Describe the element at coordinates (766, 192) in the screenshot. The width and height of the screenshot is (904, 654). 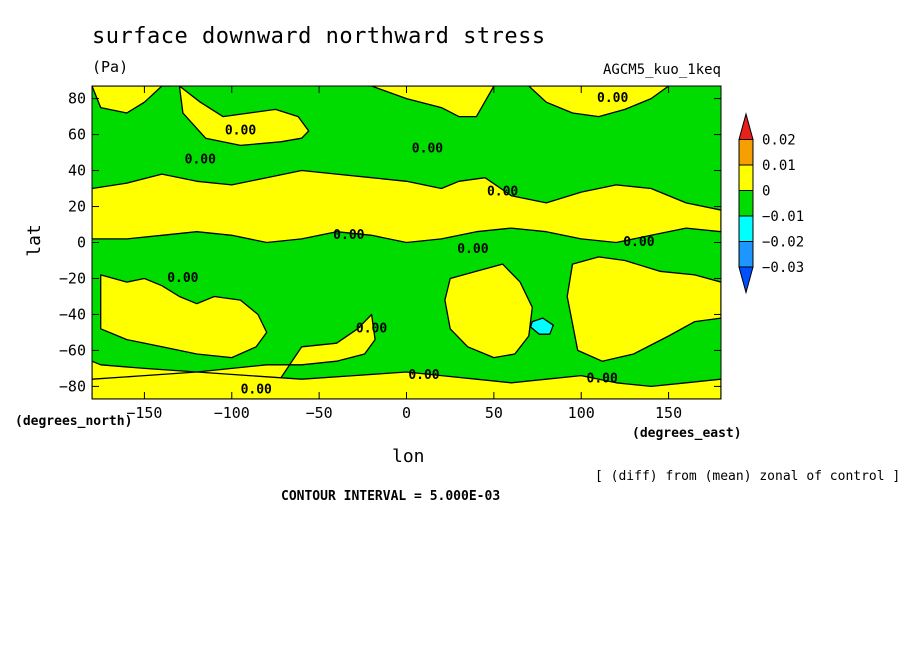
I see `colorbar-label: 0` at that location.